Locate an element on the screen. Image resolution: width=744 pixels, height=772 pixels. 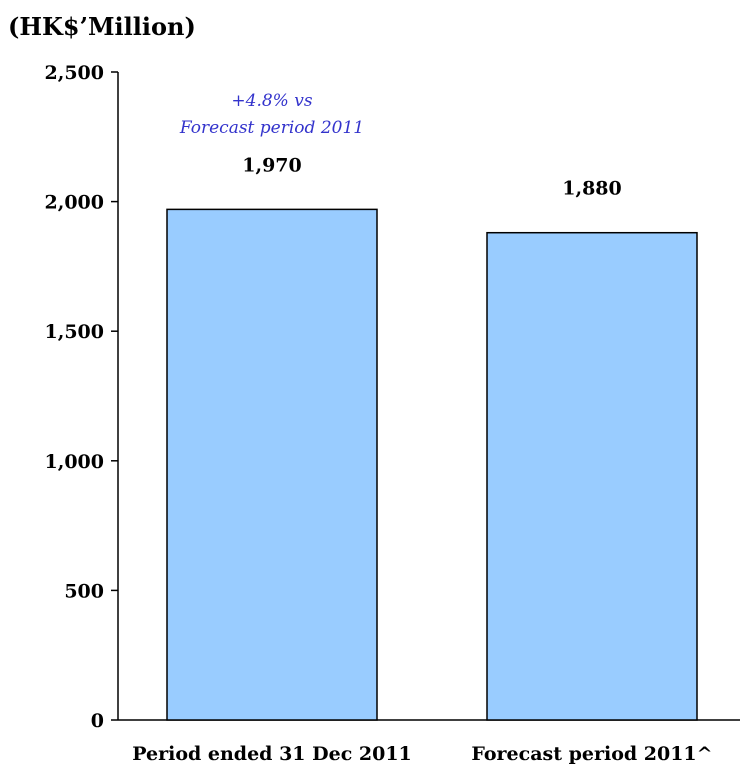
y-tick-label: 1,500 is located at coordinates (75, 332).